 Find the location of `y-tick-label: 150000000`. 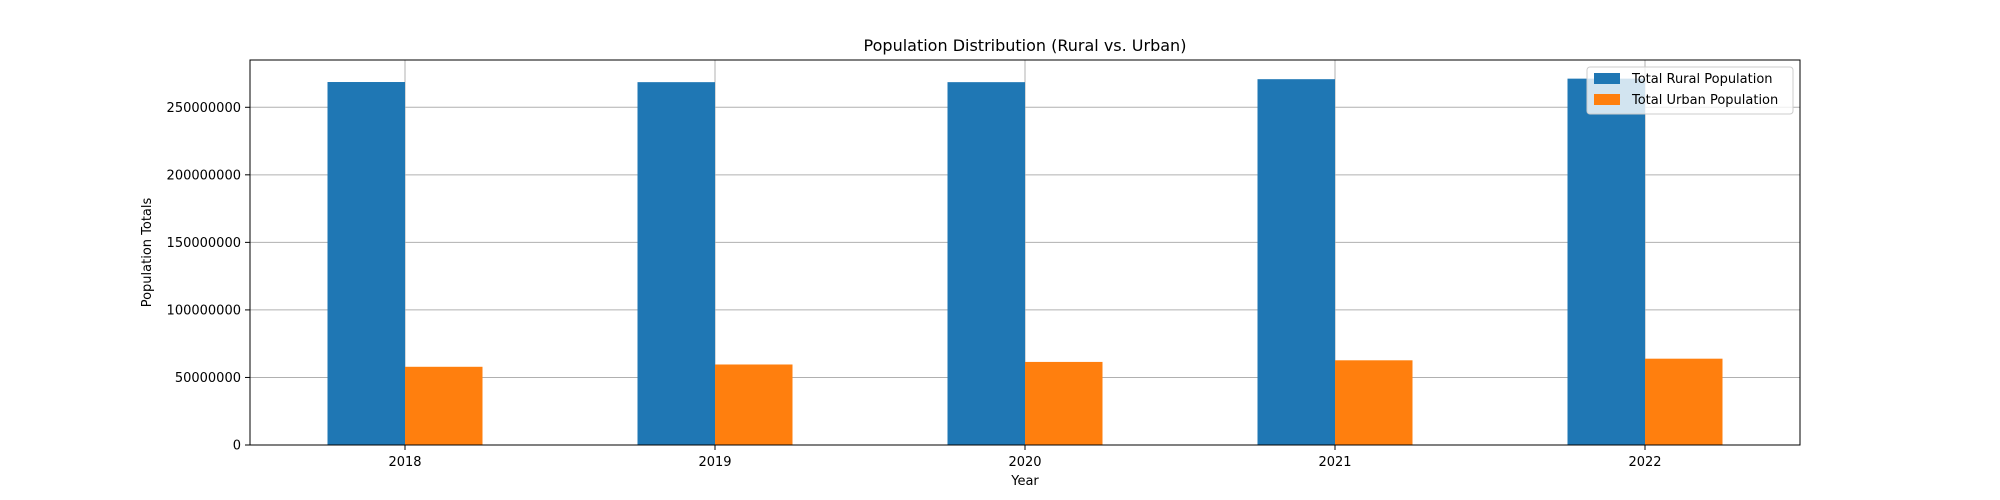

y-tick-label: 150000000 is located at coordinates (204, 243).